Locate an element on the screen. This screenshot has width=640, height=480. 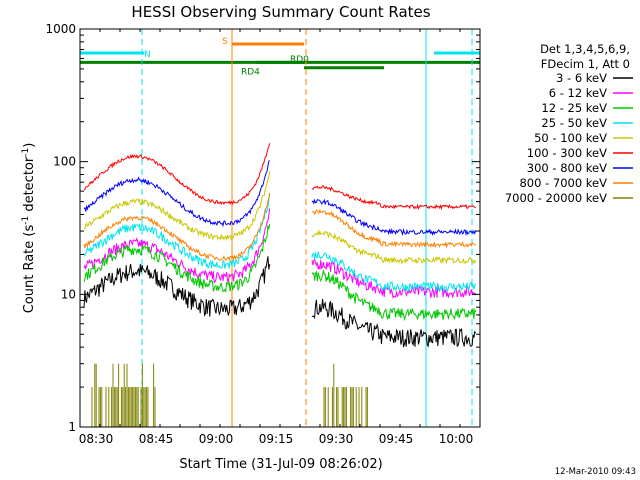
series-0-line is located at coordinates (280, 302).